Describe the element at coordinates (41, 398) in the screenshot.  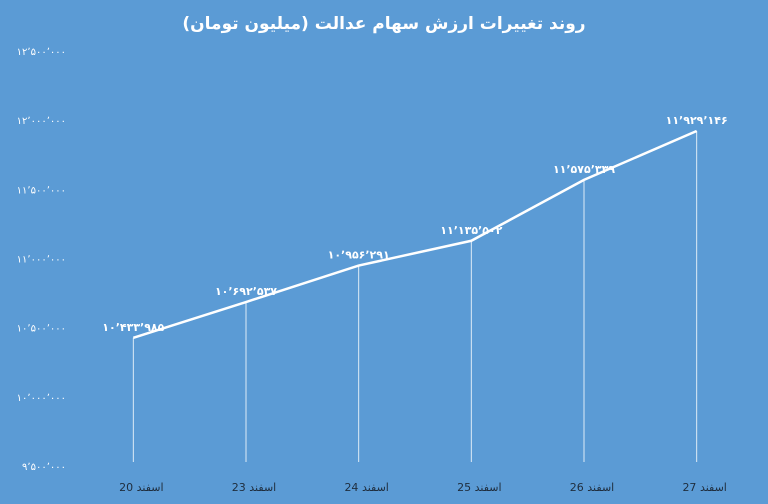
I see `y-tick-label: ۱۰٬۰۰۰٬۰۰۰` at that location.